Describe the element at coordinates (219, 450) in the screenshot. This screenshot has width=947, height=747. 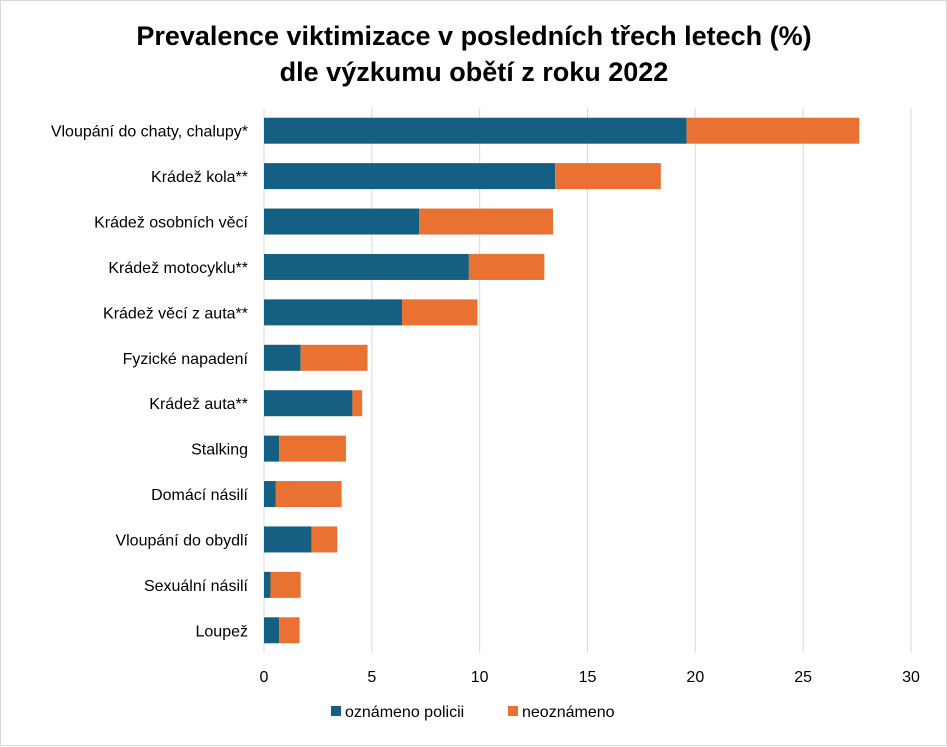
I see `category-label-7: Stalking` at that location.